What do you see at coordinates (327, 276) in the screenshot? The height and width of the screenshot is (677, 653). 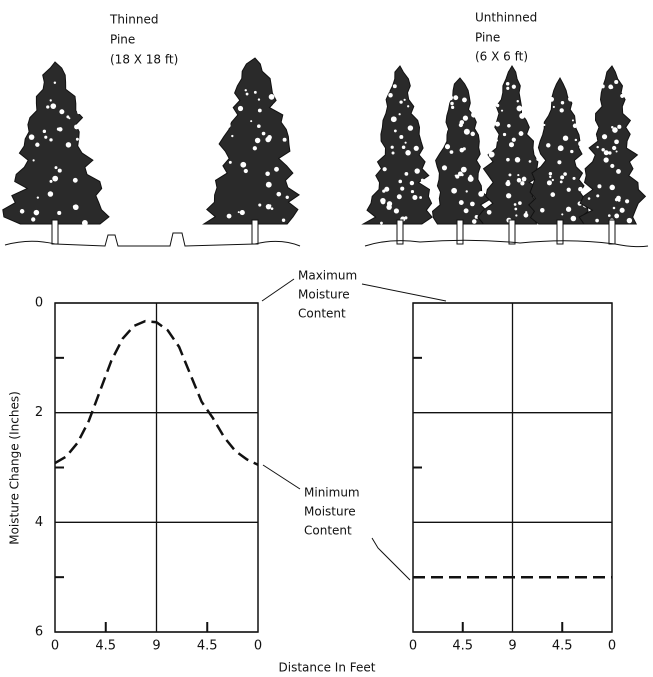 I see `annotation: Maximum` at bounding box center [327, 276].